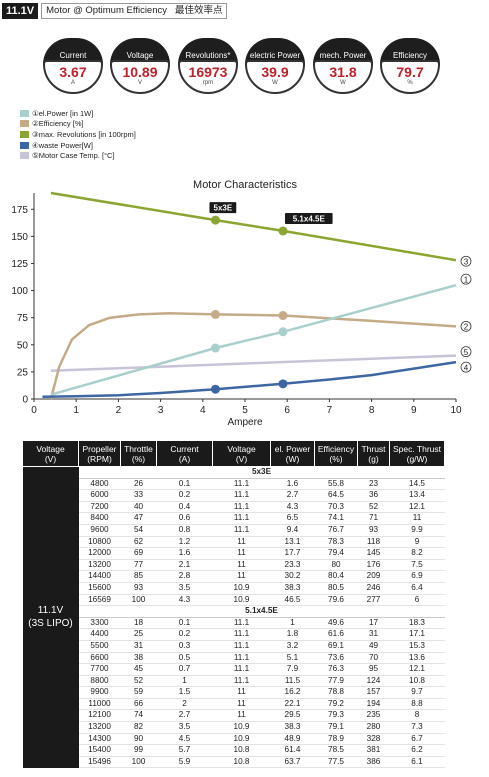 The width and height of the screenshot is (489, 777). I want to click on table-cell: 74.1, so click(336, 518).